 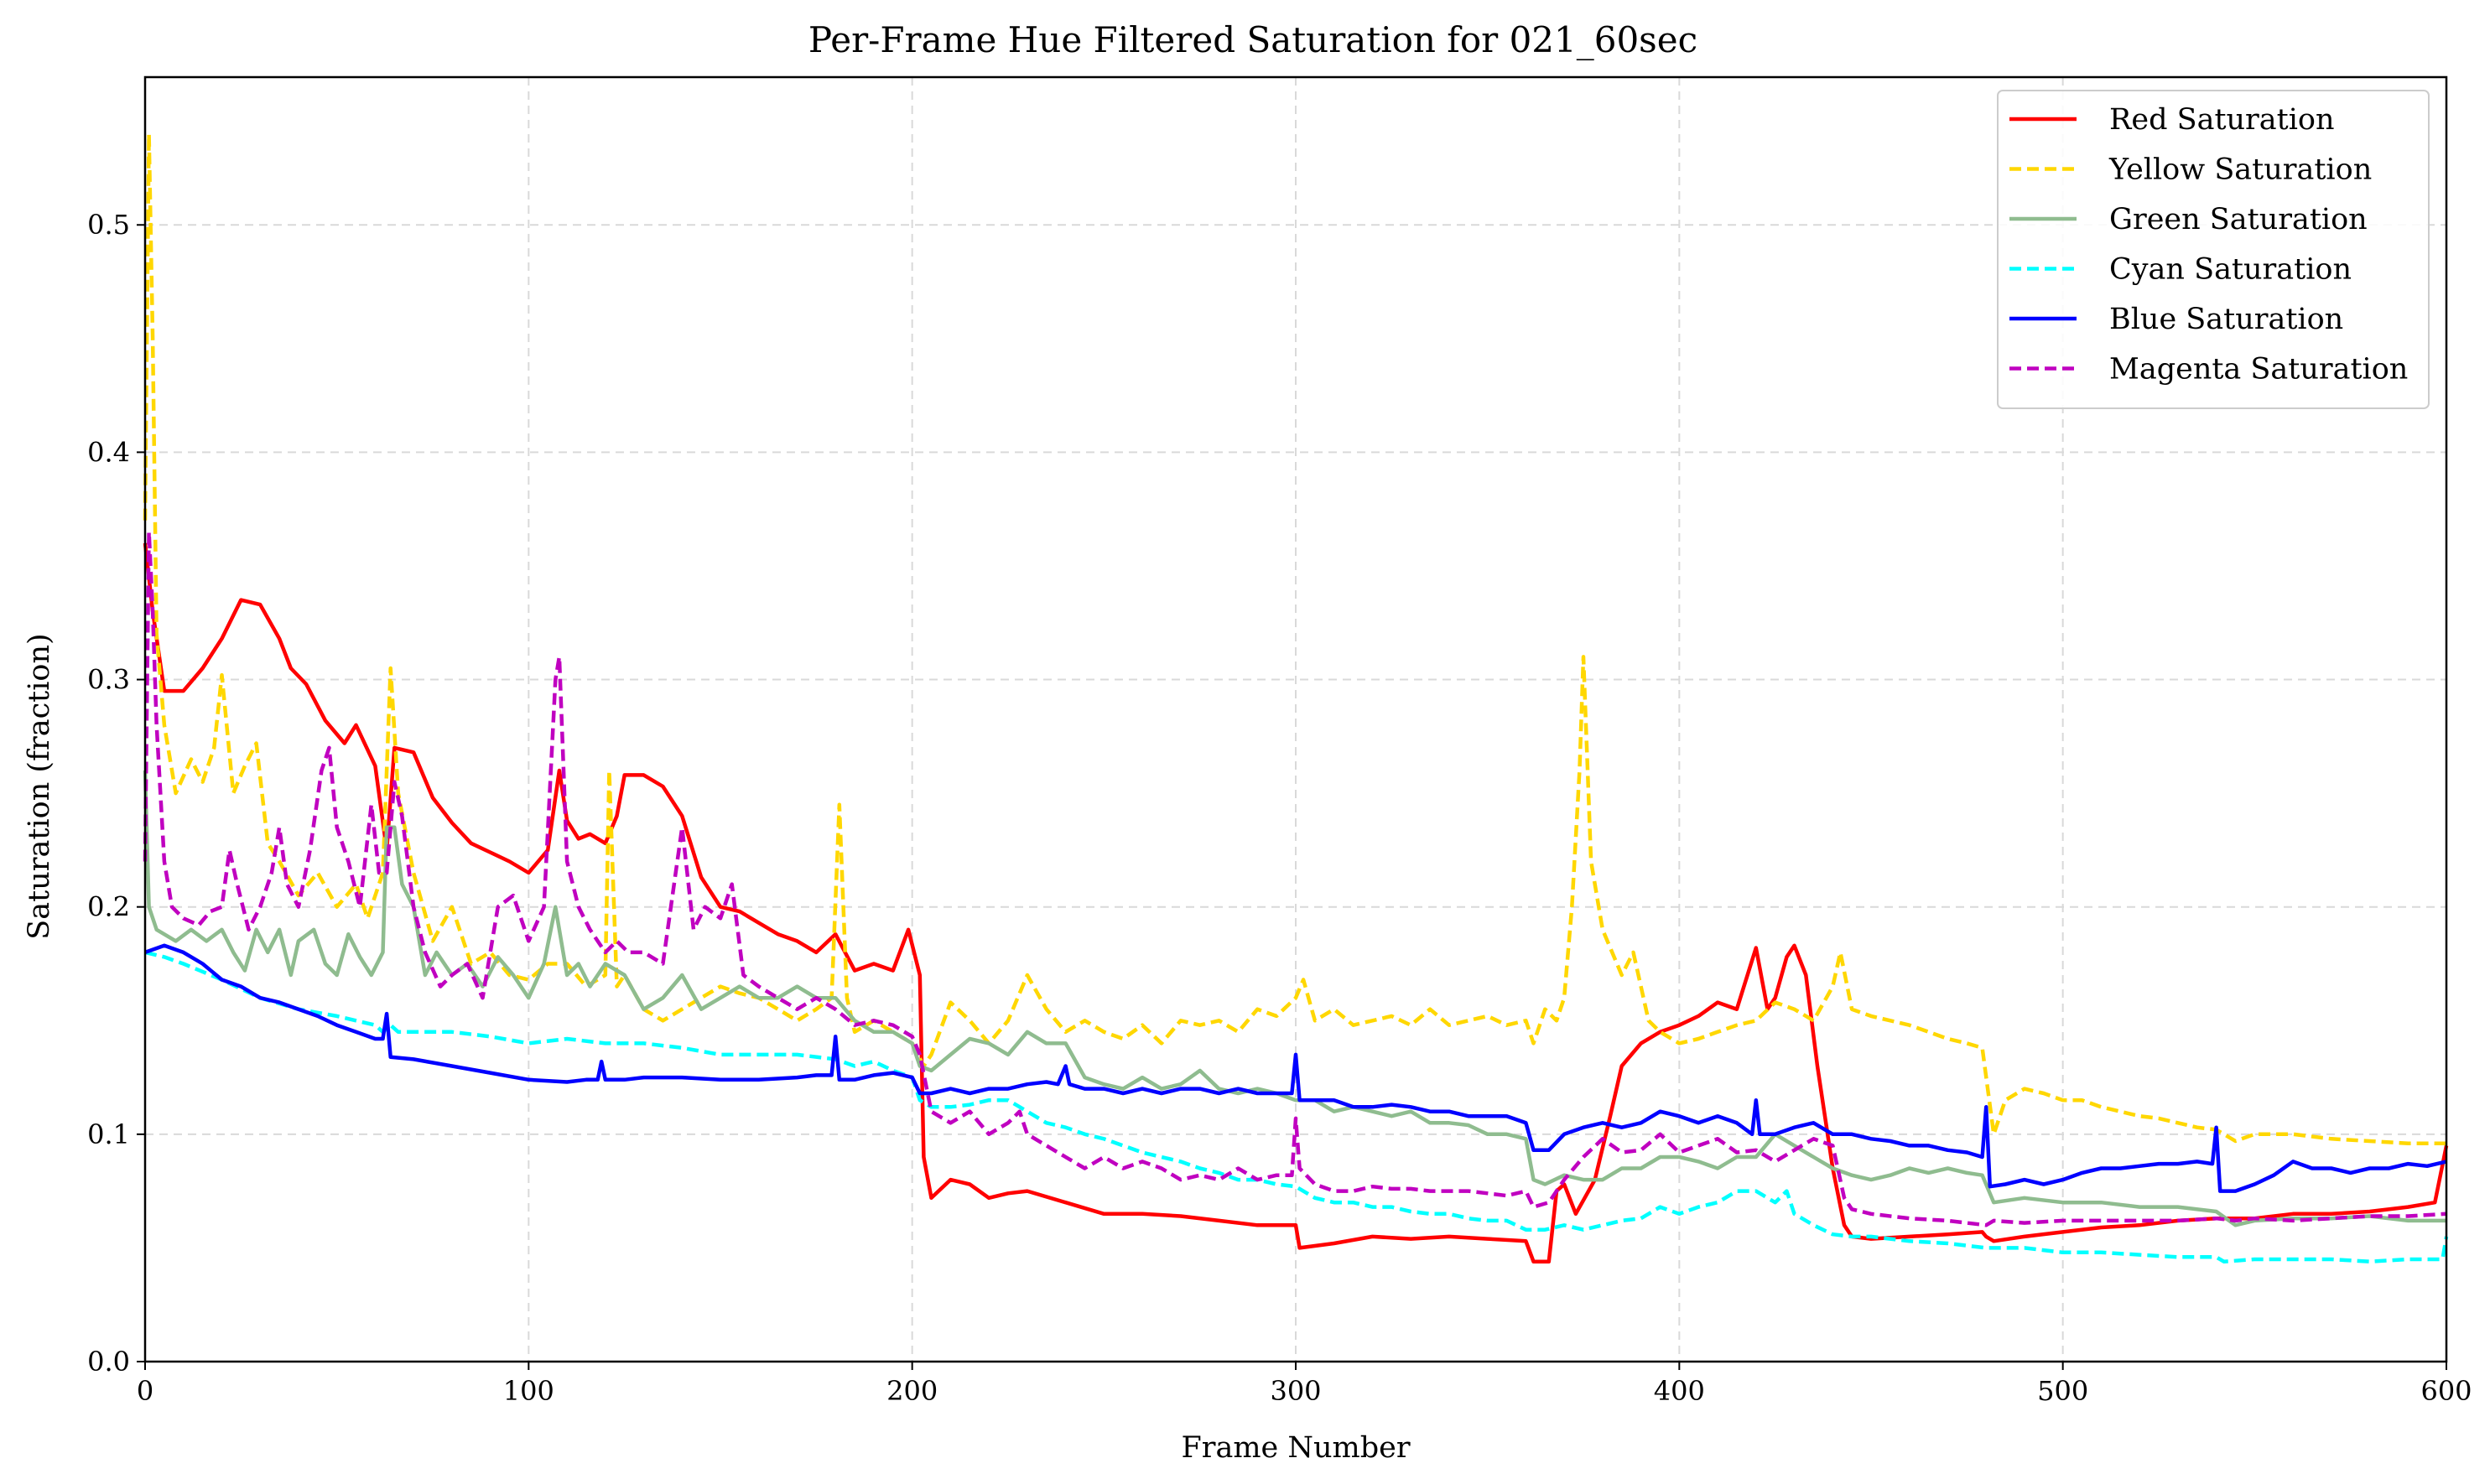 I want to click on legend-label: Magenta Saturation, so click(x=2258, y=370).